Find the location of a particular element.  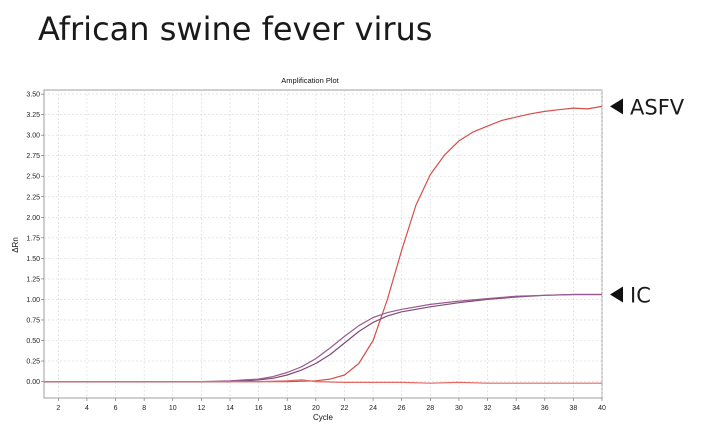

y-tick-label: 3.50 is located at coordinates (33, 95).